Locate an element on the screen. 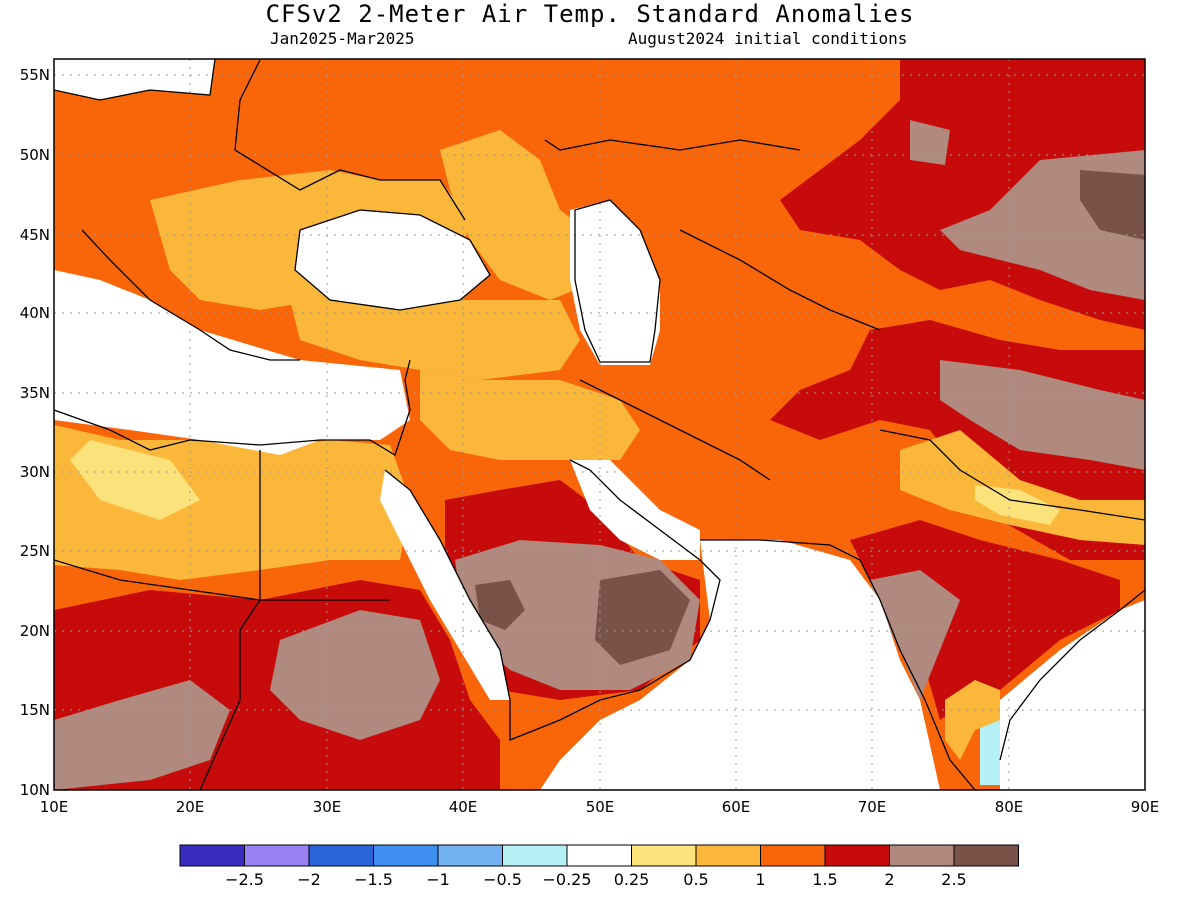 The width and height of the screenshot is (1200, 900). lat-tick-15n: 15N is located at coordinates (35, 710).